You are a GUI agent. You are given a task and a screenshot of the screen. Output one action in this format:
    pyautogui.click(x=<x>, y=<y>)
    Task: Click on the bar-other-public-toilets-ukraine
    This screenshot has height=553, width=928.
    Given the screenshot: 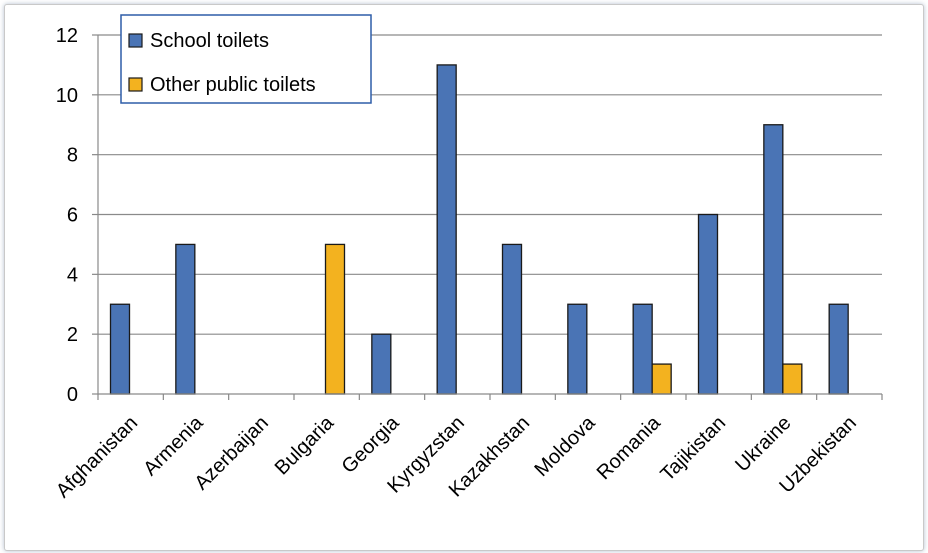 What is the action you would take?
    pyautogui.click(x=792, y=379)
    